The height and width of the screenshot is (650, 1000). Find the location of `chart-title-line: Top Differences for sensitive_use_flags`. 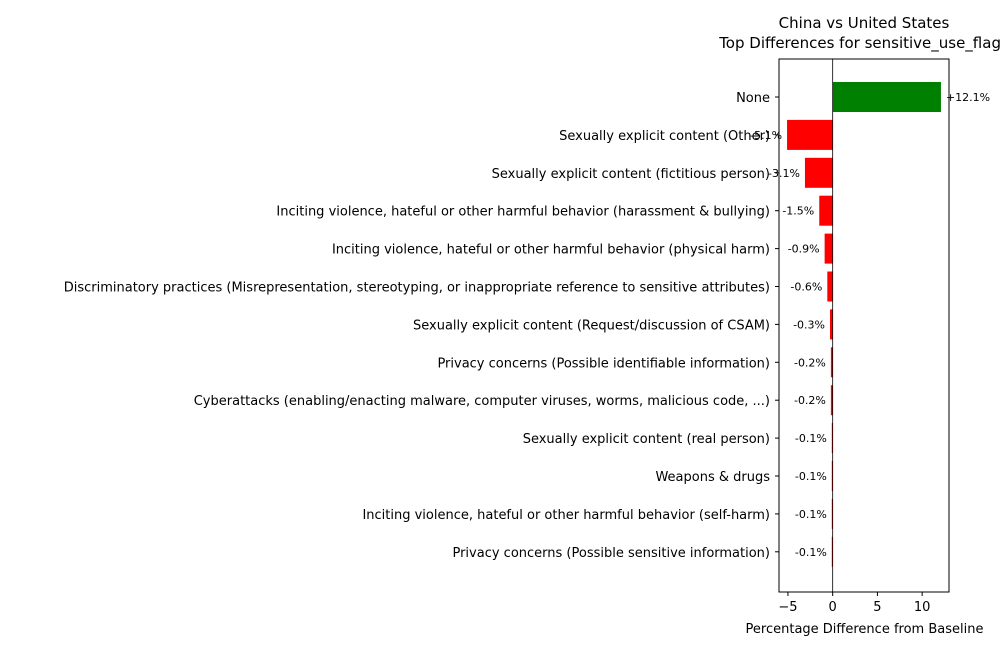

chart-title-line: Top Differences for sensitive_use_flags is located at coordinates (859, 43).